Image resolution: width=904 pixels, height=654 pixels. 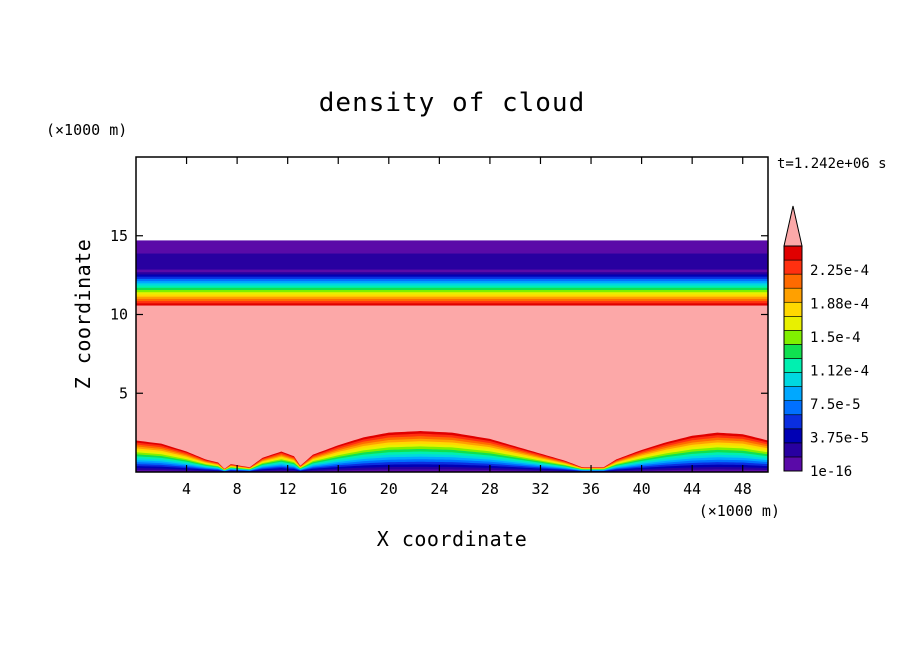 What do you see at coordinates (439, 489) in the screenshot?
I see `x-tick-label: 24` at bounding box center [439, 489].